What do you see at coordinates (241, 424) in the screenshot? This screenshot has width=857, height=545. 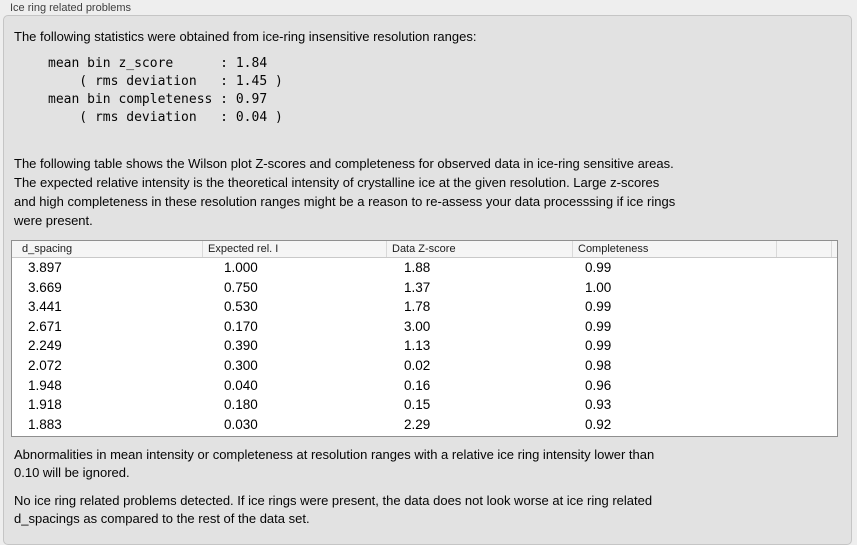 I see `table-cell: 0.030` at bounding box center [241, 424].